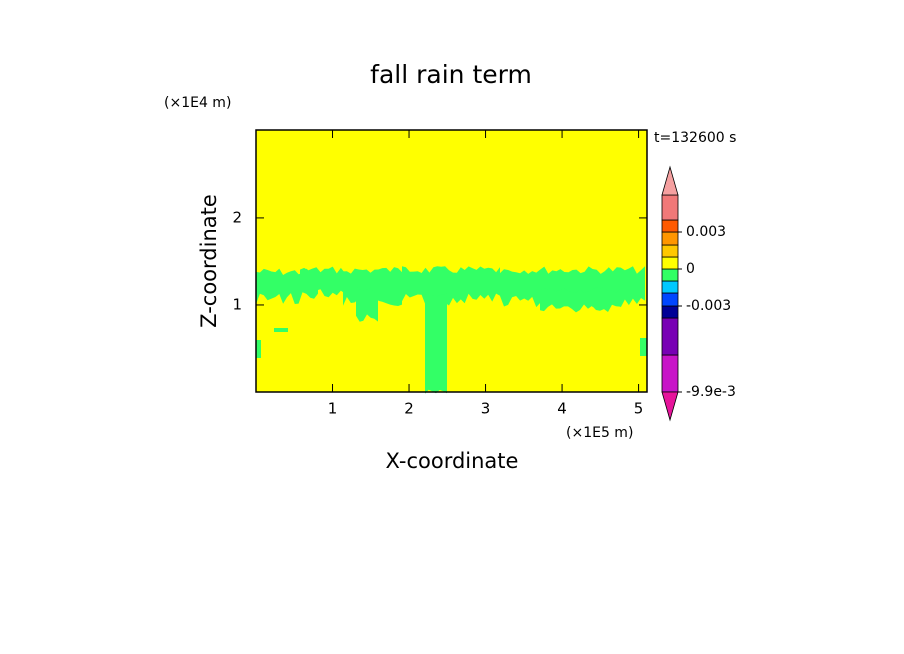 Image resolution: width=904 pixels, height=654 pixels. Describe the element at coordinates (197, 103) in the screenshot. I see `y-unit: (×1E4 m)` at that location.